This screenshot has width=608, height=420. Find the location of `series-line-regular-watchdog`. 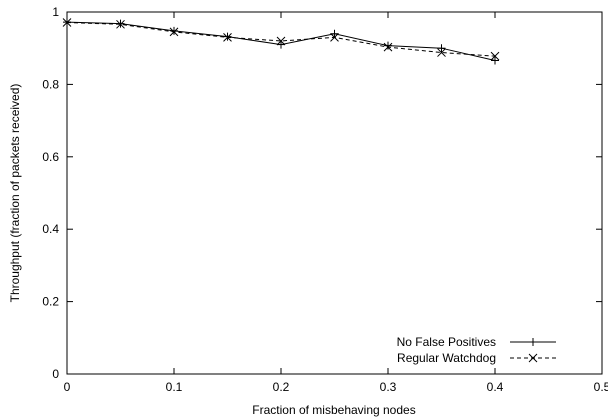

series-line-regular-watchdog is located at coordinates (281, 39).